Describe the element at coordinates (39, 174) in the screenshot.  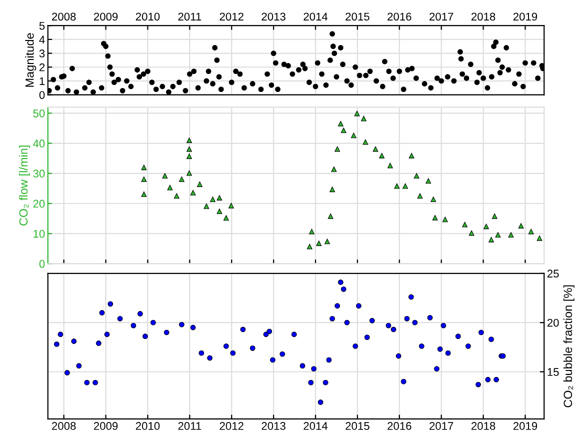
I see `y-tick-label: 30` at that location.